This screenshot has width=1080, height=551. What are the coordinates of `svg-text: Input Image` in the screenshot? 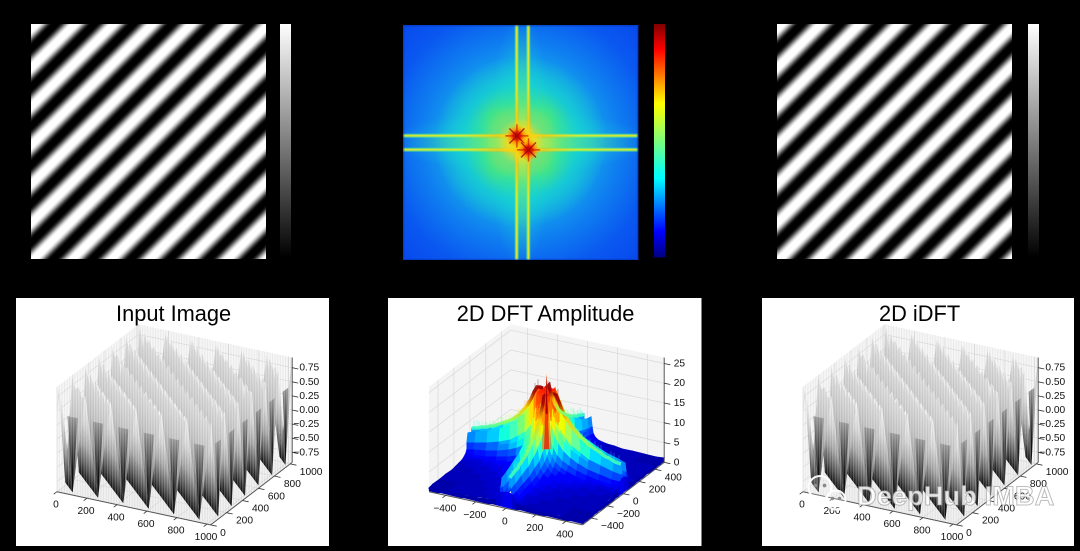 It's located at (173, 312).